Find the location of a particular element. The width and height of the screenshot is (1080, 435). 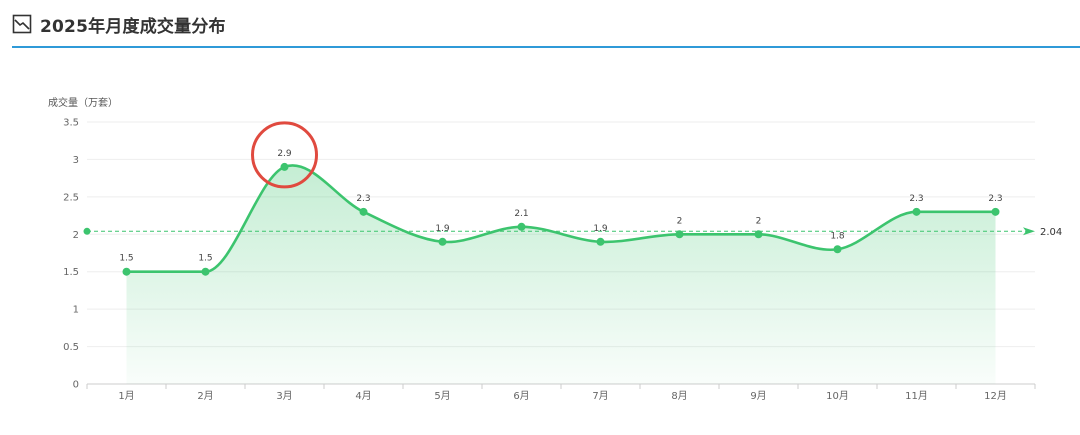

x-tick-label: 1月 is located at coordinates (126, 396).